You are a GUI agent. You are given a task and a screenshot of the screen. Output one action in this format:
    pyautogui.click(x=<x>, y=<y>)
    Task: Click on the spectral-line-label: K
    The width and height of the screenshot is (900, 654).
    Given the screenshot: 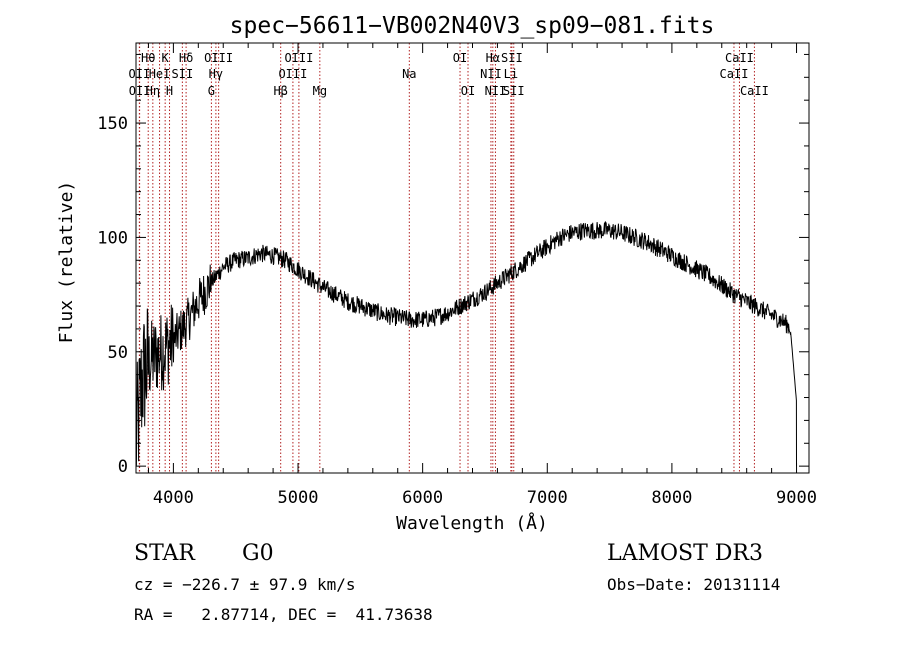 What is the action you would take?
    pyautogui.click(x=166, y=58)
    